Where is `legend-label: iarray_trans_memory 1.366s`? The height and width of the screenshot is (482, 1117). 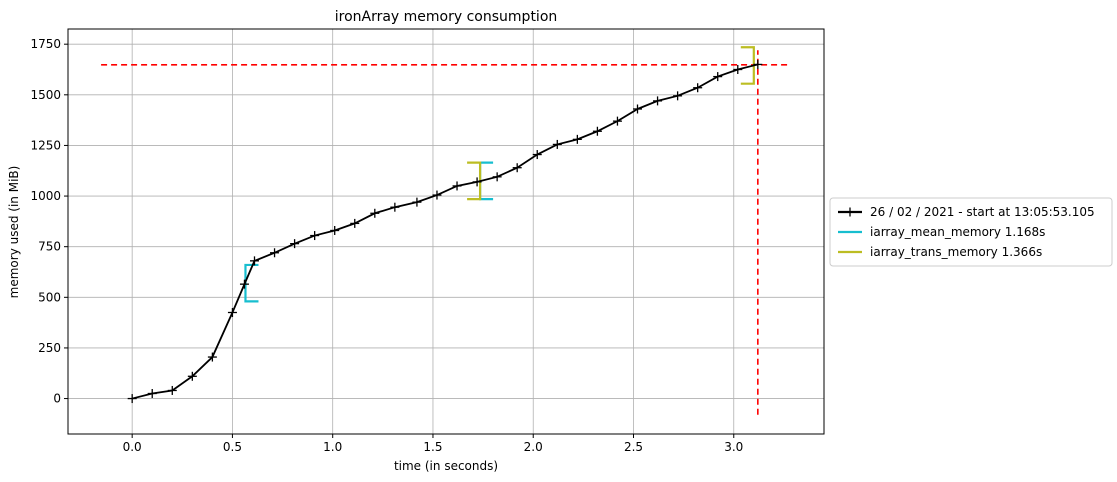
legend-label: iarray_trans_memory 1.366s is located at coordinates (956, 252).